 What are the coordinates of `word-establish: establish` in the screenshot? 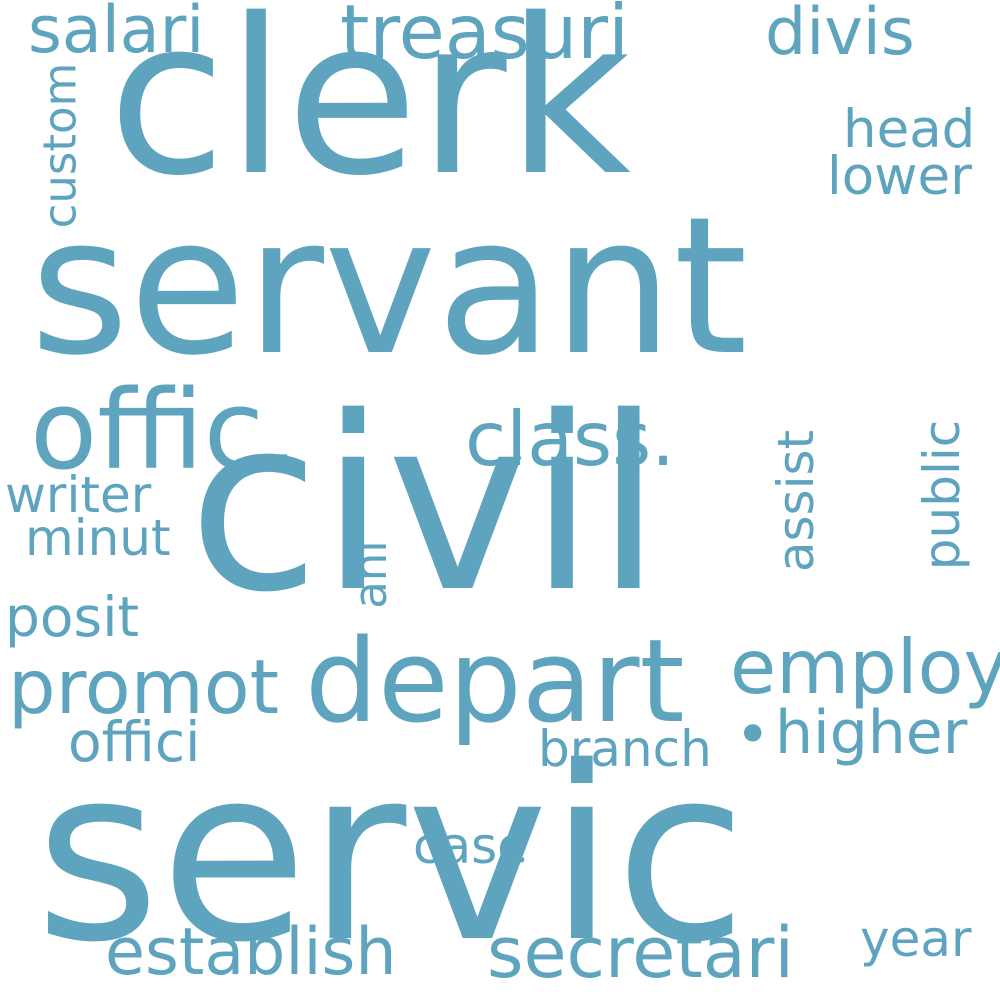 It's located at (251, 952).